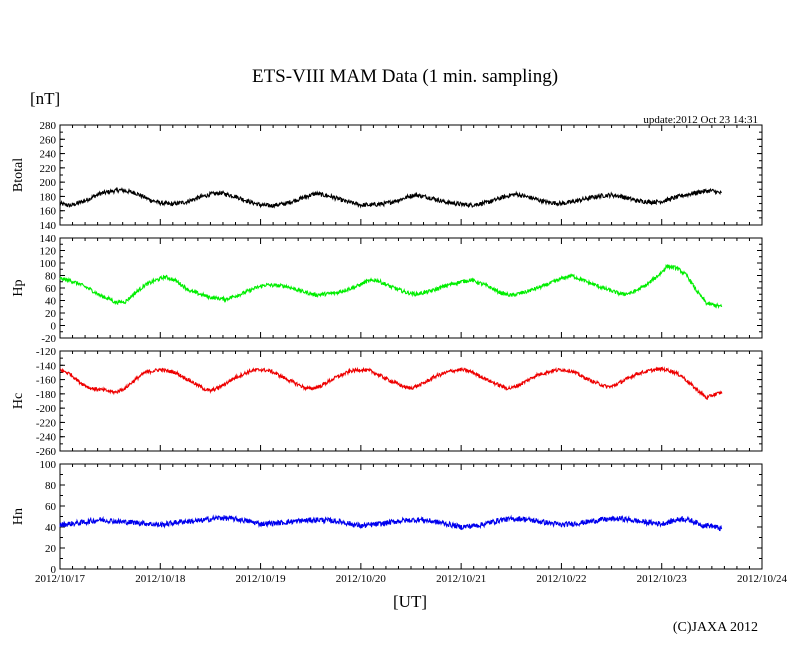 This screenshot has height=655, width=810. I want to click on y-tick-label: -240, so click(46, 438).